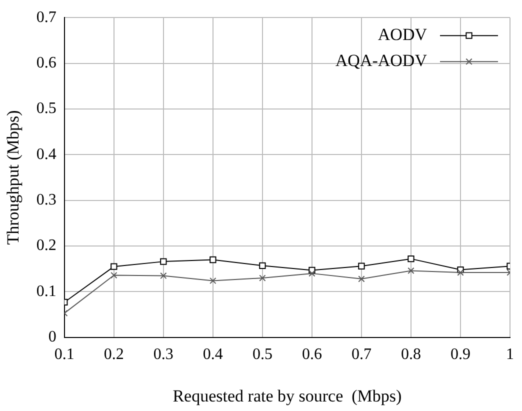 The image size is (522, 411). What do you see at coordinates (46, 17) in the screenshot?
I see `y-tick-label: 0.7` at bounding box center [46, 17].